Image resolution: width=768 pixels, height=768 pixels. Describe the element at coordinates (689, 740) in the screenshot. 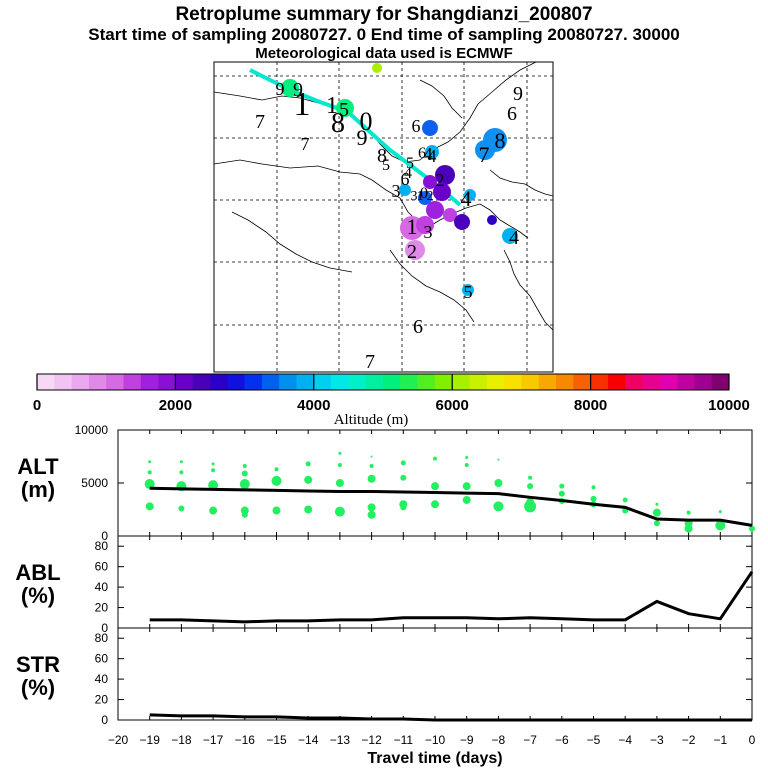

I see `x-tick-label: −2` at that location.